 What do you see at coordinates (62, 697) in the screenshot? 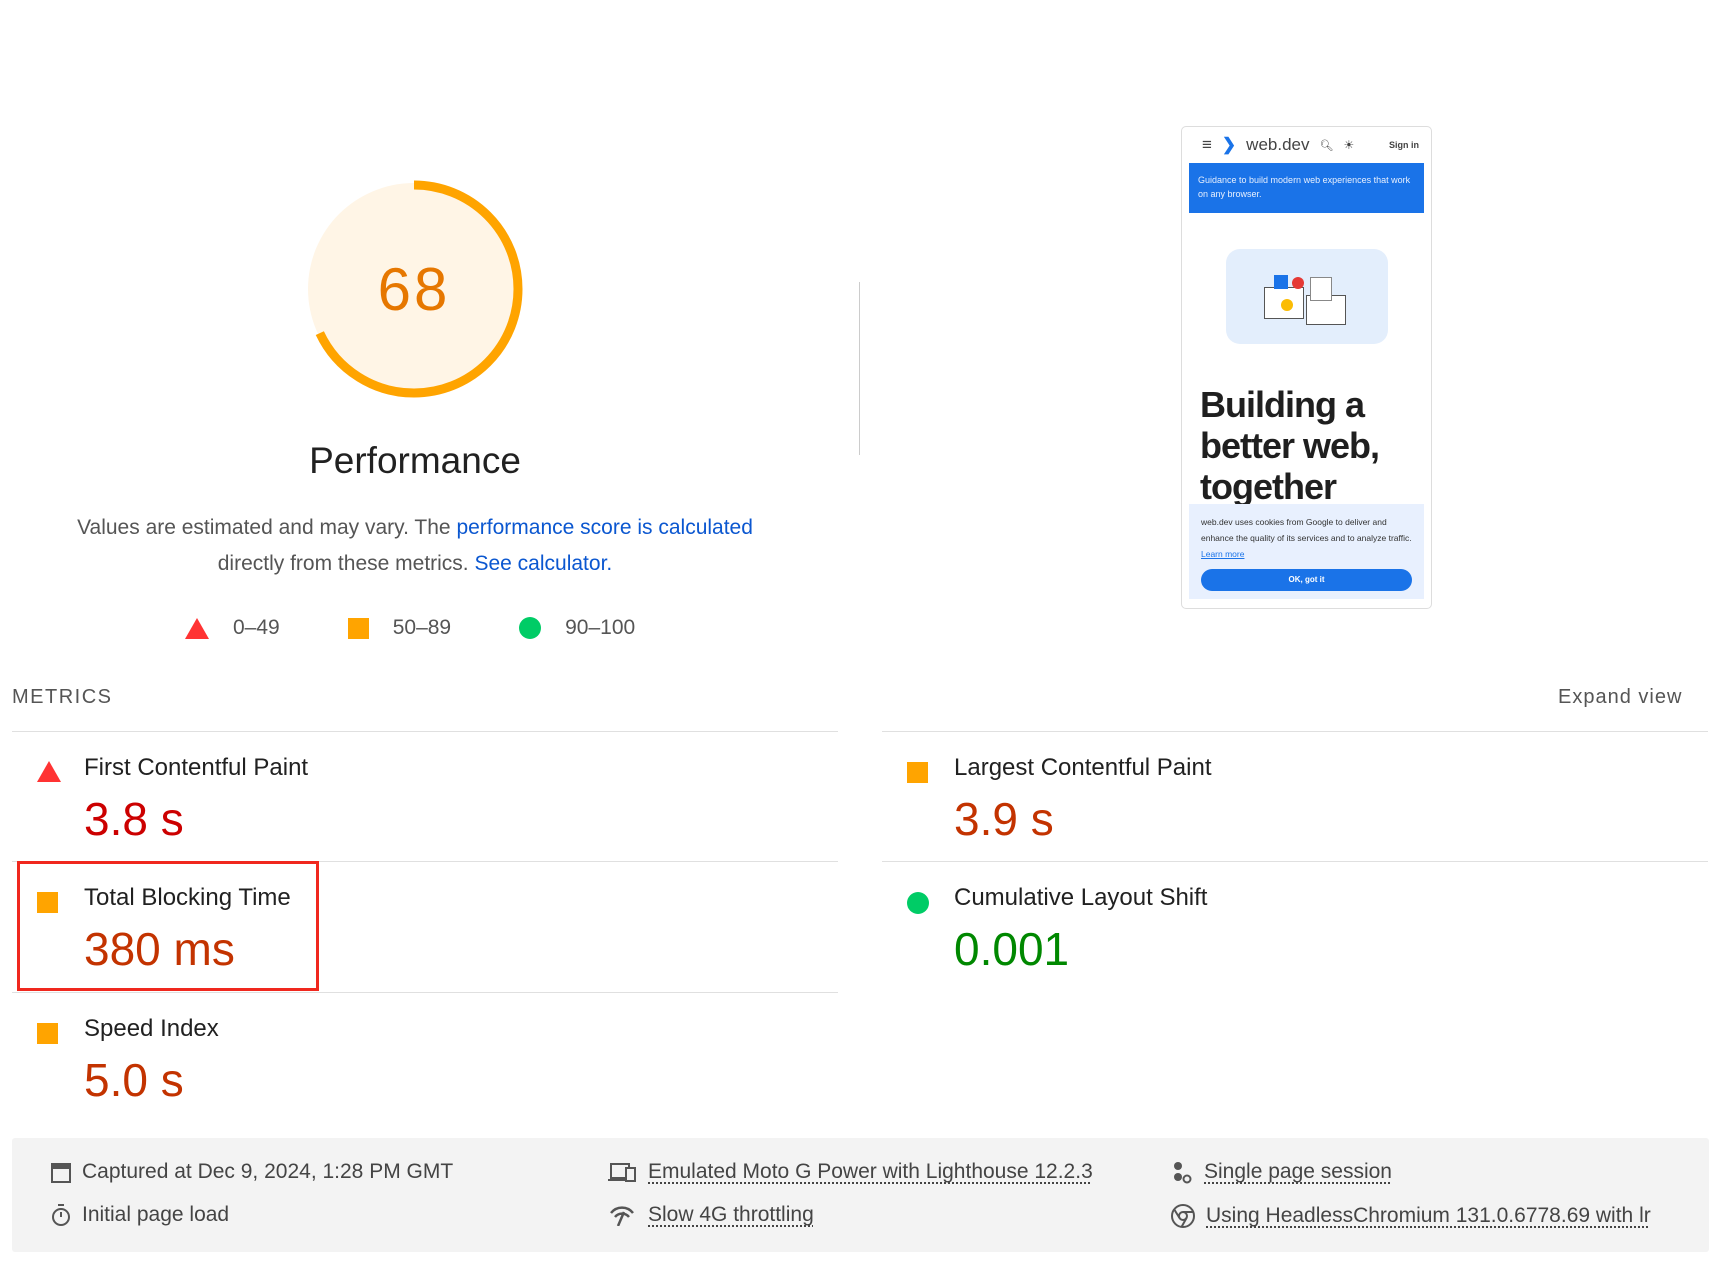
I see `metrics-heading: METRICS` at bounding box center [62, 697].